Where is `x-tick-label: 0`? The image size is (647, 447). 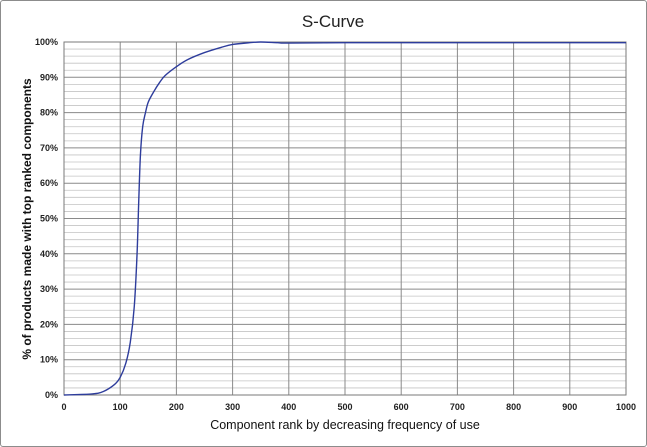 x-tick-label: 0 is located at coordinates (63, 407).